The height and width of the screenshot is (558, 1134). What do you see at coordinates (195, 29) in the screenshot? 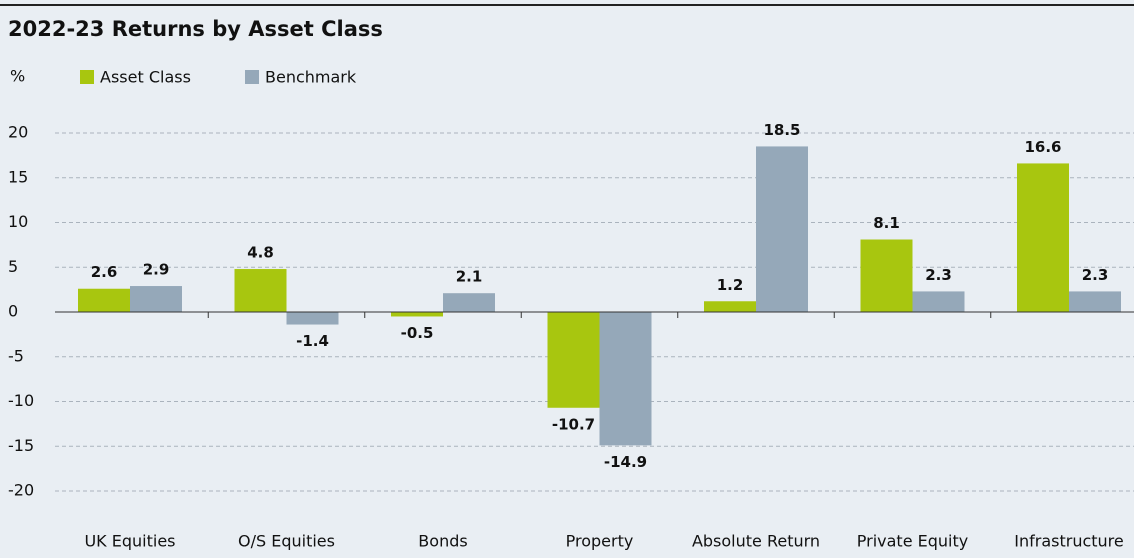
I see `chart-title: 2022-23 Returns by Asset Class` at bounding box center [195, 29].